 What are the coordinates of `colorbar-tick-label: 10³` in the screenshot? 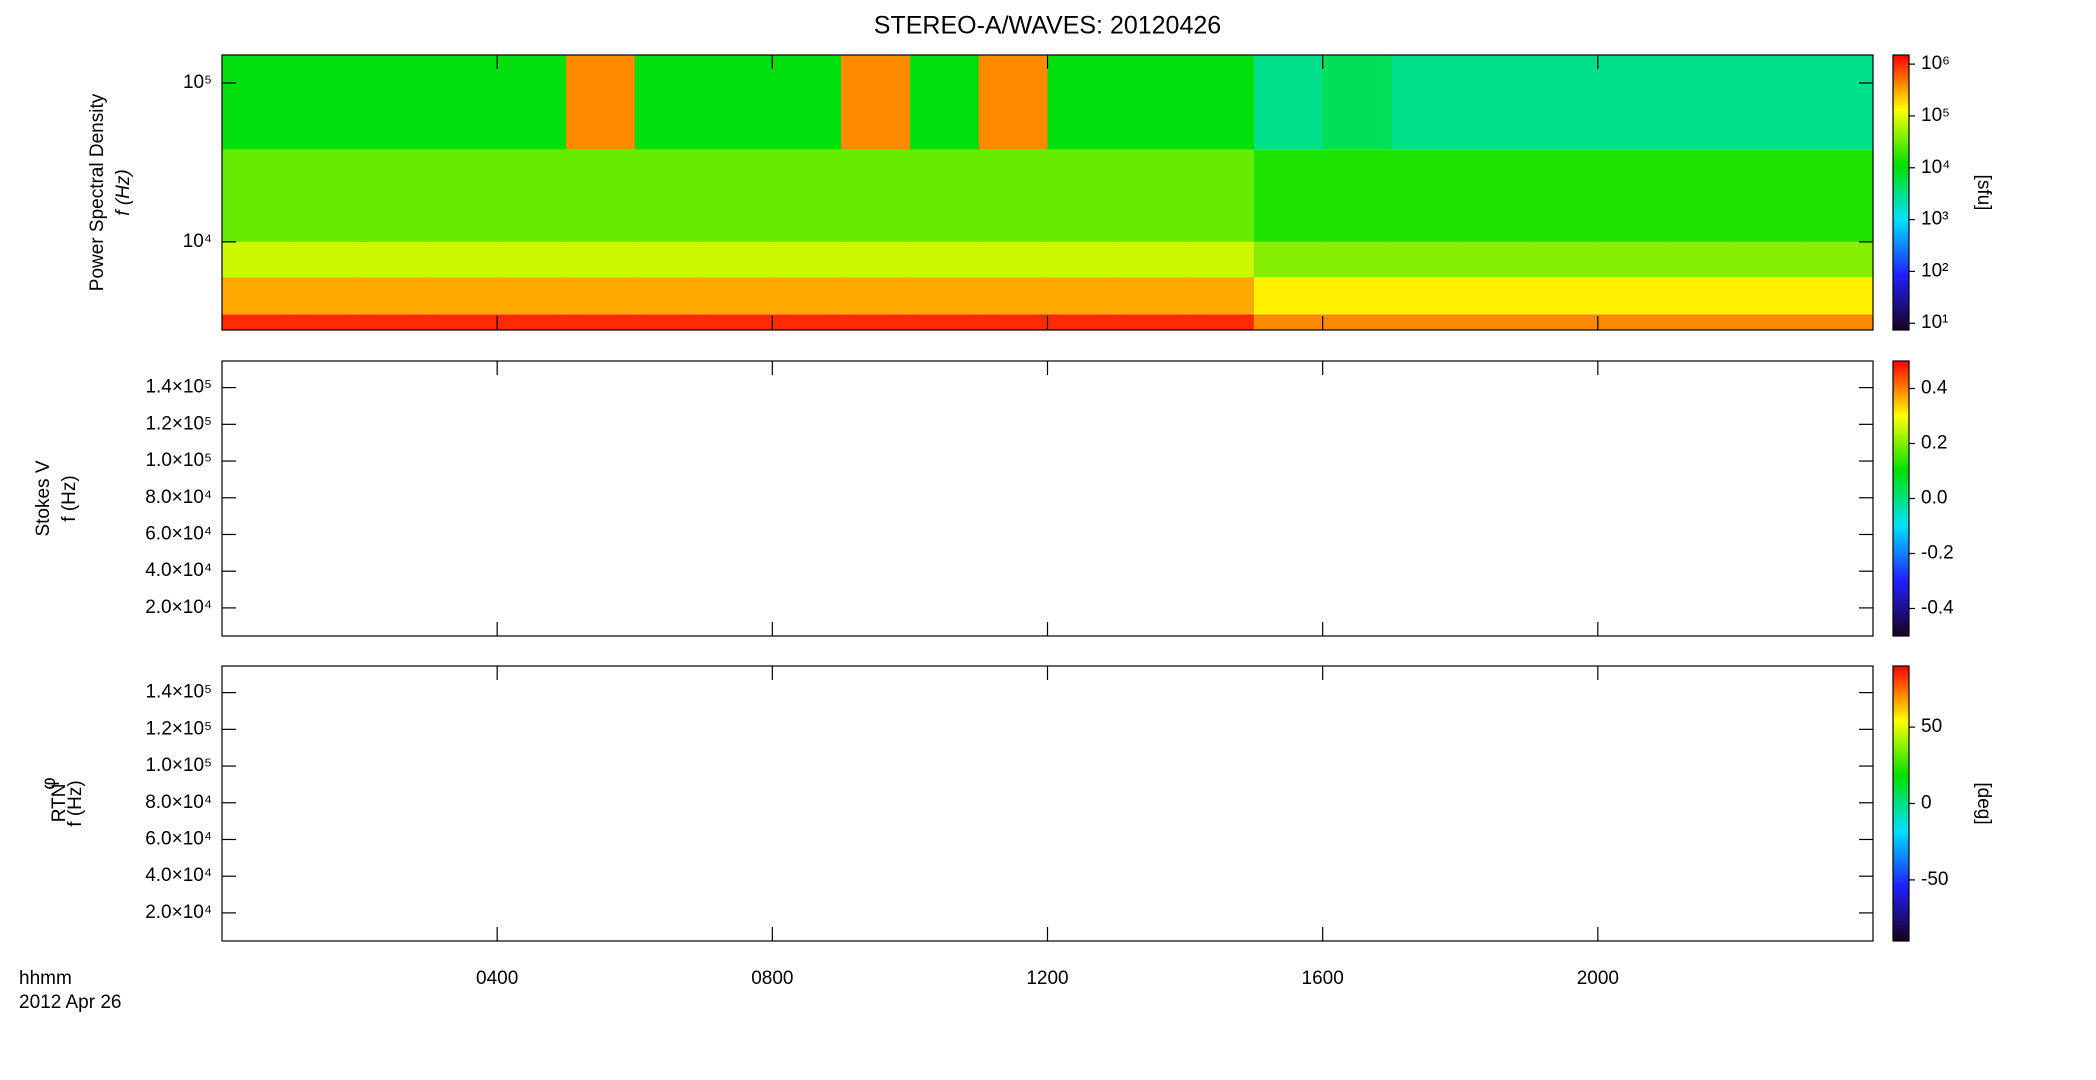 It's located at (1934, 219).